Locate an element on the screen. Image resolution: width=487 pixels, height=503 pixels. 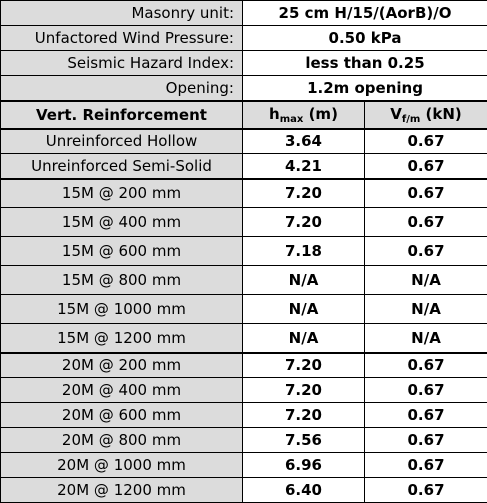
reinforcement-name: Unreinforced Semi-Solid is located at coordinates (121, 166).